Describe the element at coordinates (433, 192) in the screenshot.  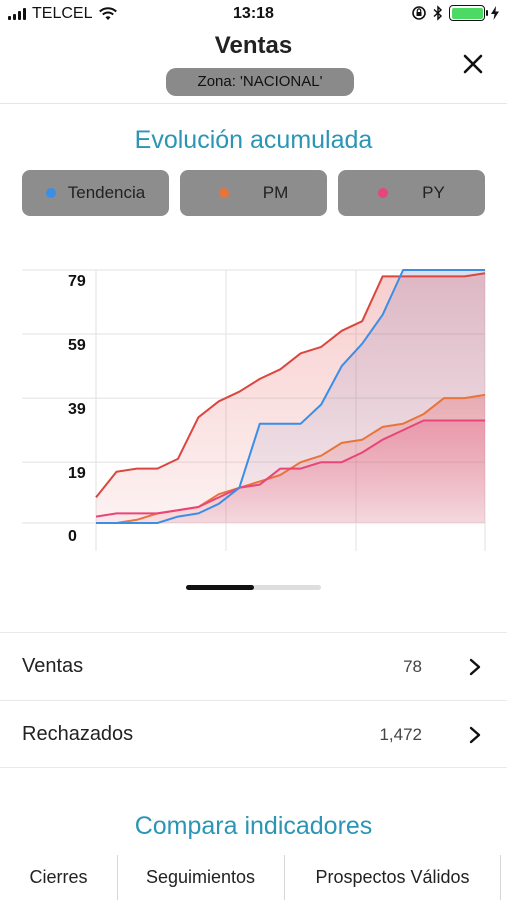
I see `legend-label: PY` at that location.